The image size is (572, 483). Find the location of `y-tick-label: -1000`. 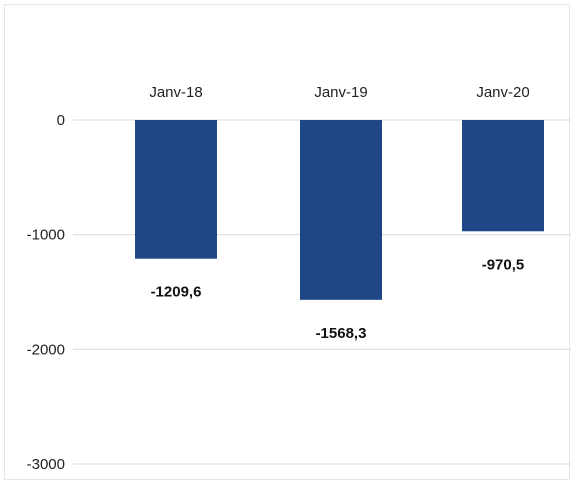

y-tick-label: -1000 is located at coordinates (46, 235).